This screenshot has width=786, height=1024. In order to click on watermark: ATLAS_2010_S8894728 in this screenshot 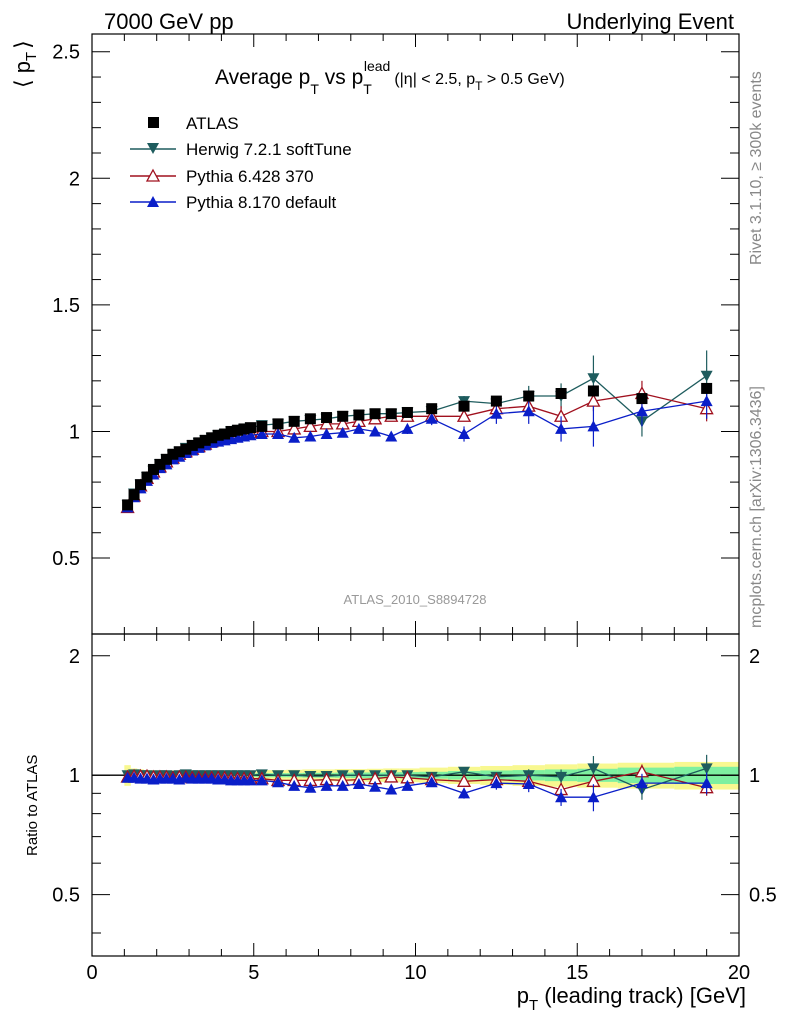, I will do `click(415, 599)`.